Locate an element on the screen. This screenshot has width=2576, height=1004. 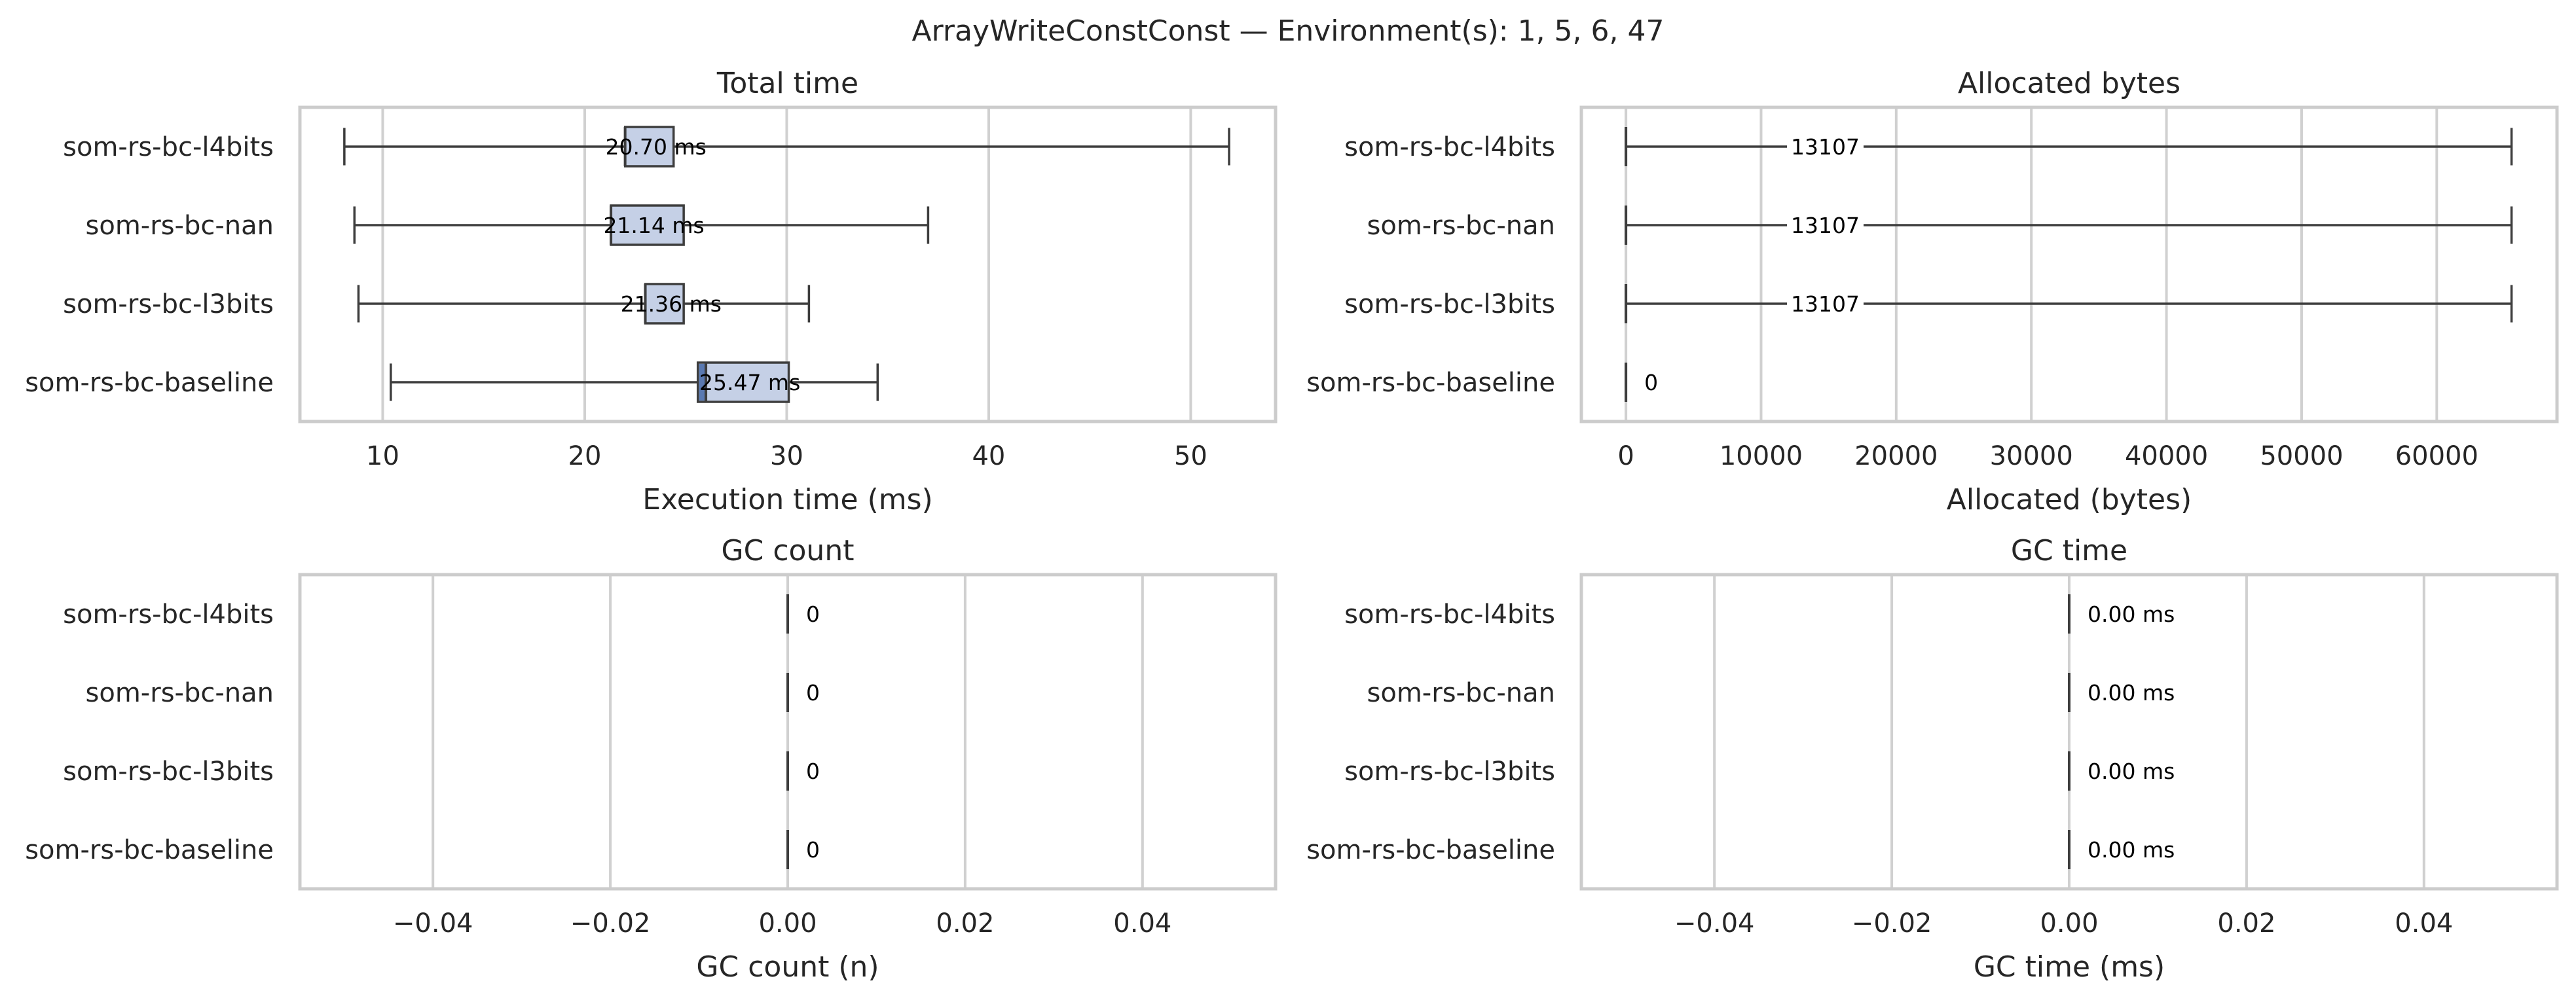
gc-count-xtick-label: 0.02 is located at coordinates (965, 923).